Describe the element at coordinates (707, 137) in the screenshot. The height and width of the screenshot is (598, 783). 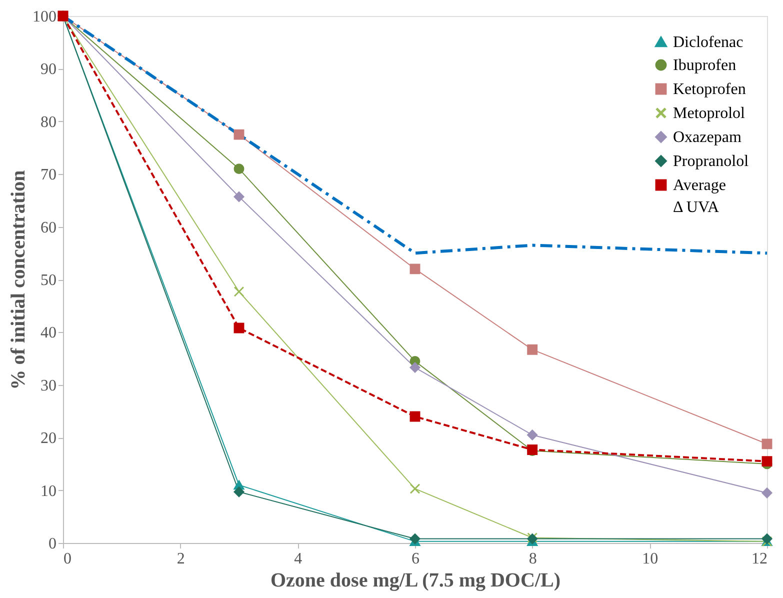
I see `legend-label: Oxazepam` at that location.